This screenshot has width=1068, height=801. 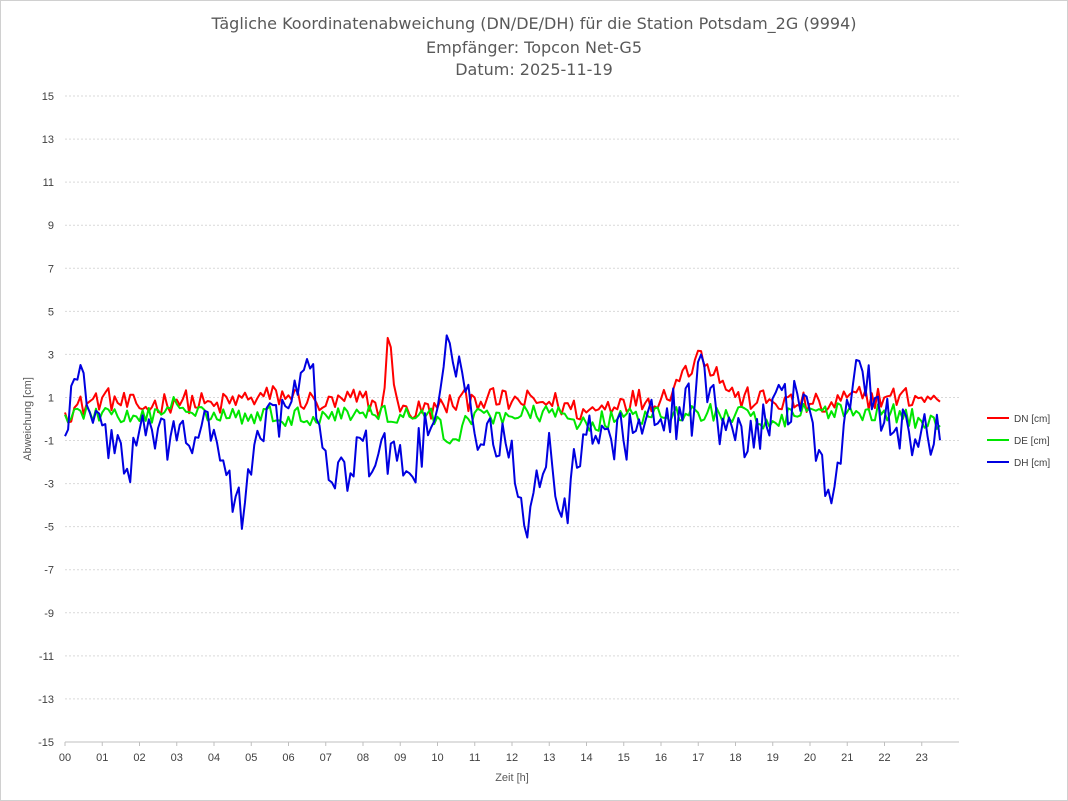 I want to click on x-tick-label: 14, so click(x=586, y=758).